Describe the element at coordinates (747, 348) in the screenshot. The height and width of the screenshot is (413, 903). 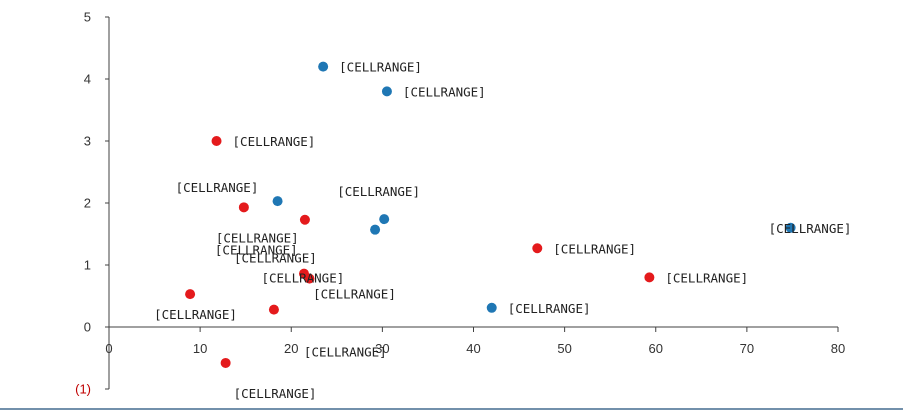
I see `x-tick-label: 70` at that location.